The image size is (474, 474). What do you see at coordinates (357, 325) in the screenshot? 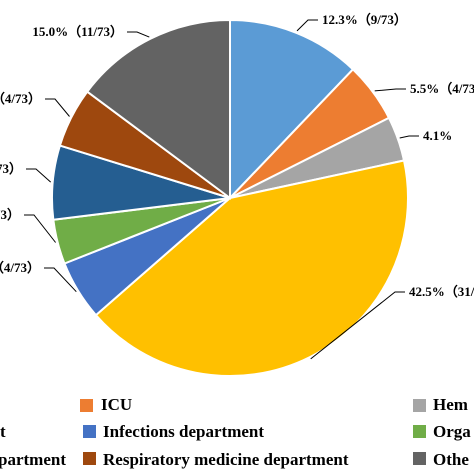
I see `leader-line-s4` at bounding box center [357, 325].